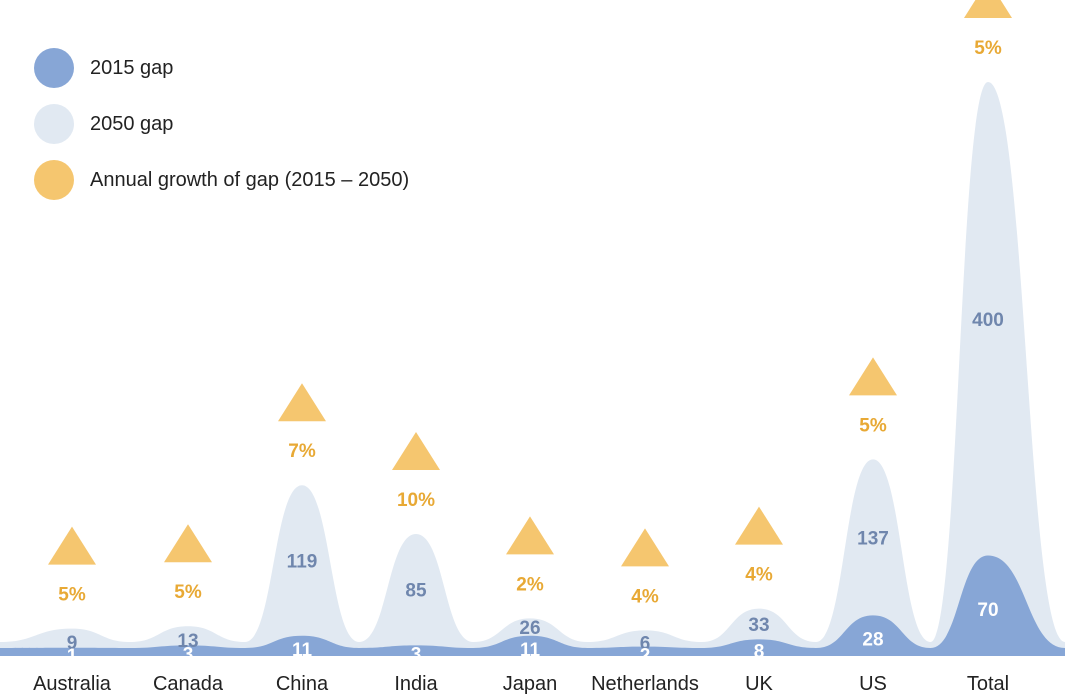 The height and width of the screenshot is (694, 1065). What do you see at coordinates (72, 595) in the screenshot?
I see `growth-label-australia: 5%` at bounding box center [72, 595].